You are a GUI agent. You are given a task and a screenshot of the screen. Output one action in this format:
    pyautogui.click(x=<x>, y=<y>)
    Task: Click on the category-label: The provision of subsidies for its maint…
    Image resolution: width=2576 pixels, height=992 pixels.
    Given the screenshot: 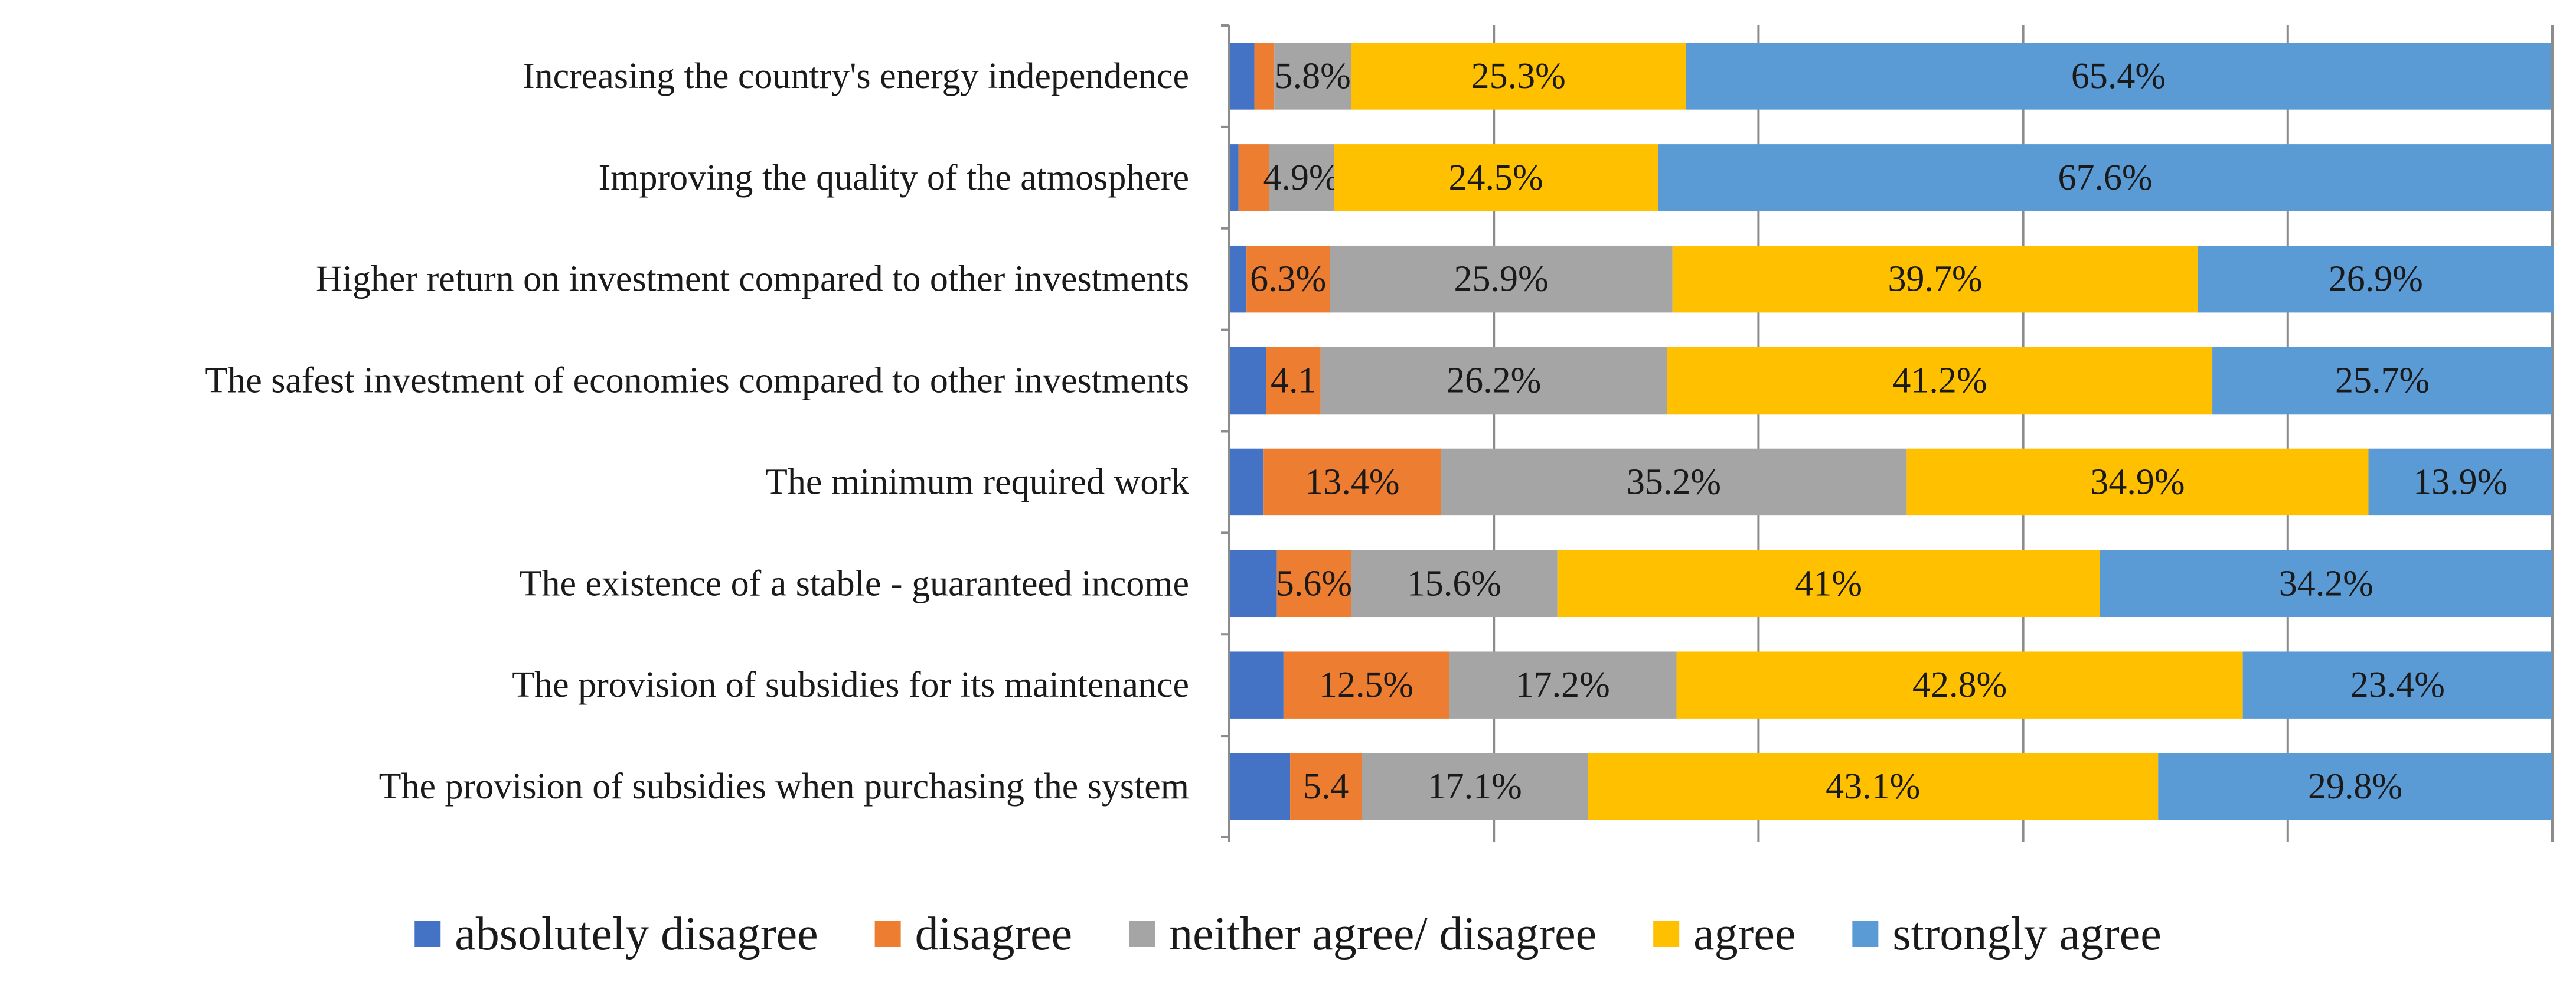 What is the action you would take?
    pyautogui.click(x=850, y=685)
    